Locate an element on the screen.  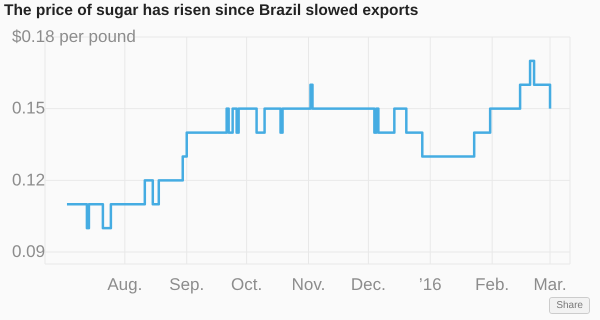
x-tick-label: Sep. is located at coordinates (186, 284).